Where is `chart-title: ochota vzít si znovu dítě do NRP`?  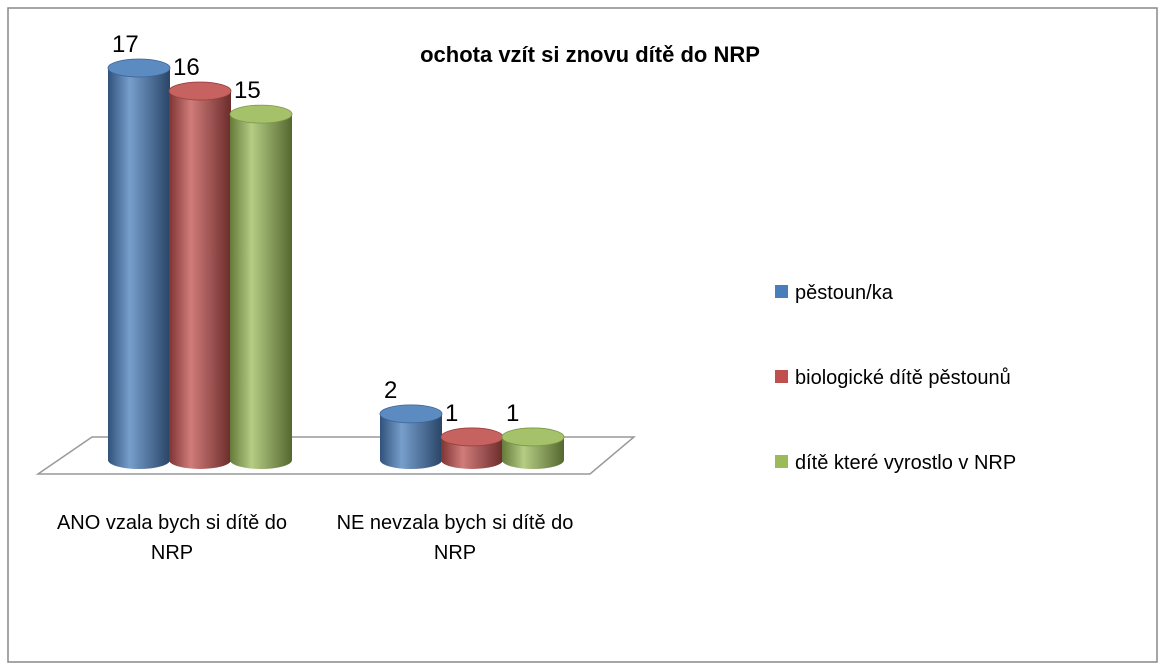 chart-title: ochota vzít si znovu dítě do NRP is located at coordinates (590, 54).